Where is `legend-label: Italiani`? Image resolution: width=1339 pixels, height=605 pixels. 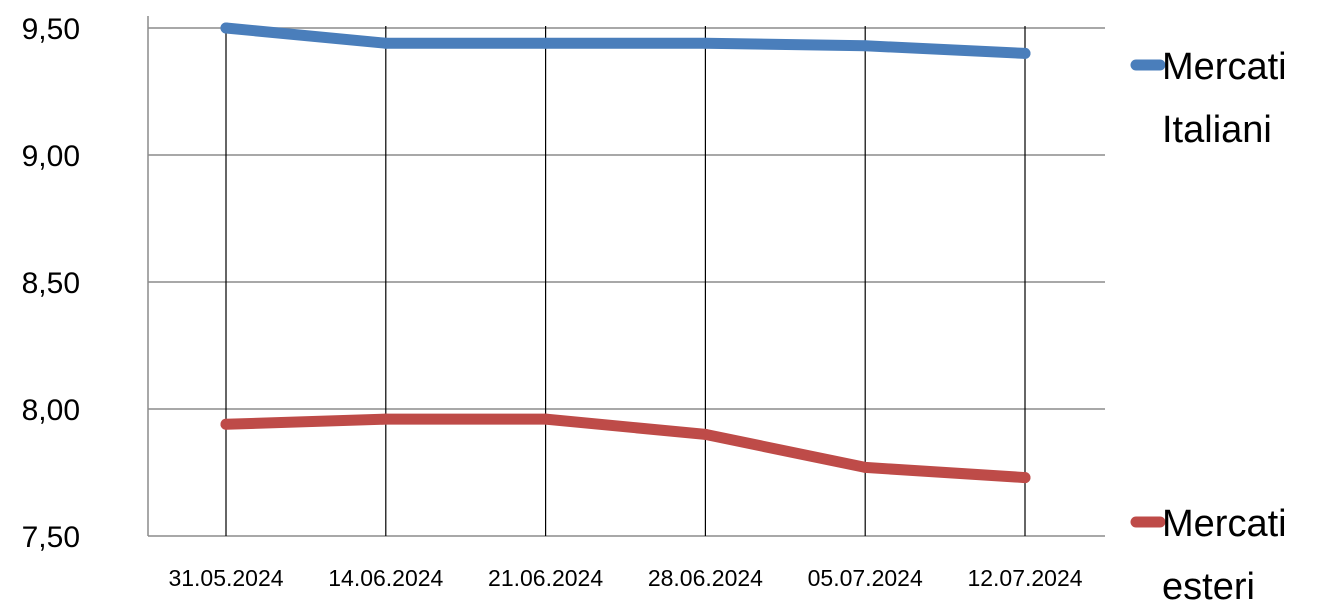
legend-label: Italiani is located at coordinates (1217, 130).